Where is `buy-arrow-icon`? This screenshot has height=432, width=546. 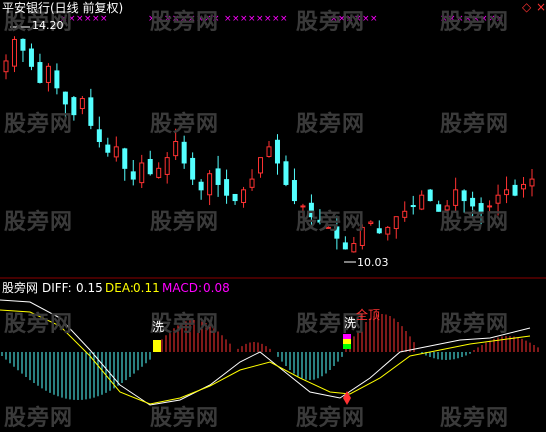 buy-arrow-icon is located at coordinates (347, 398).